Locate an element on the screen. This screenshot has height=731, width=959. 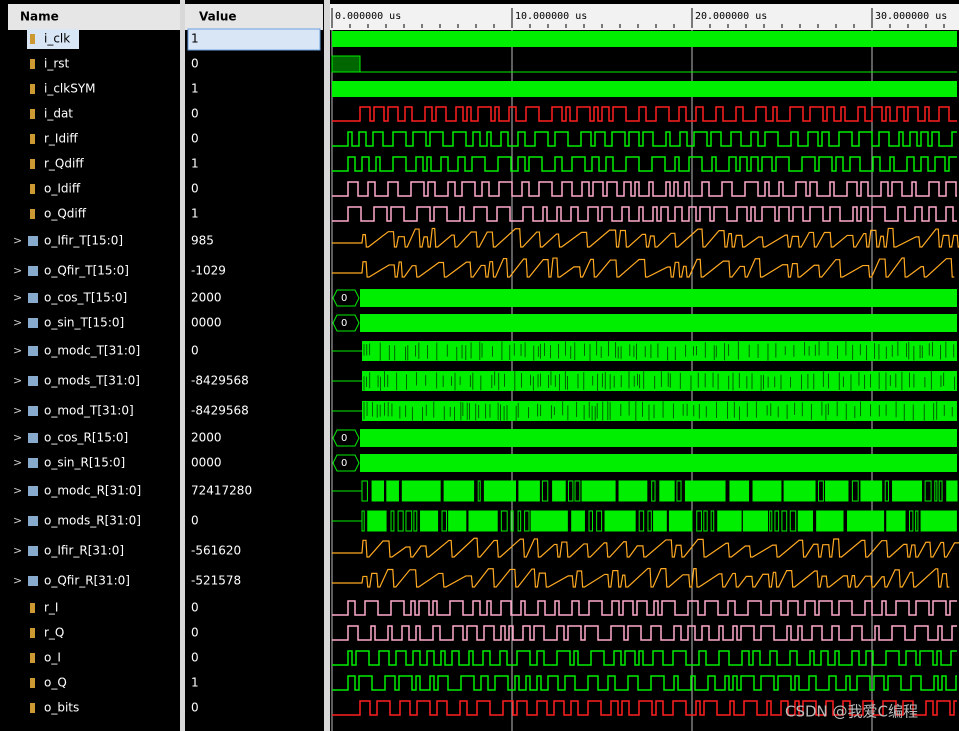
signal-name: o_Ifir_R[31:0] is located at coordinates (84, 551).